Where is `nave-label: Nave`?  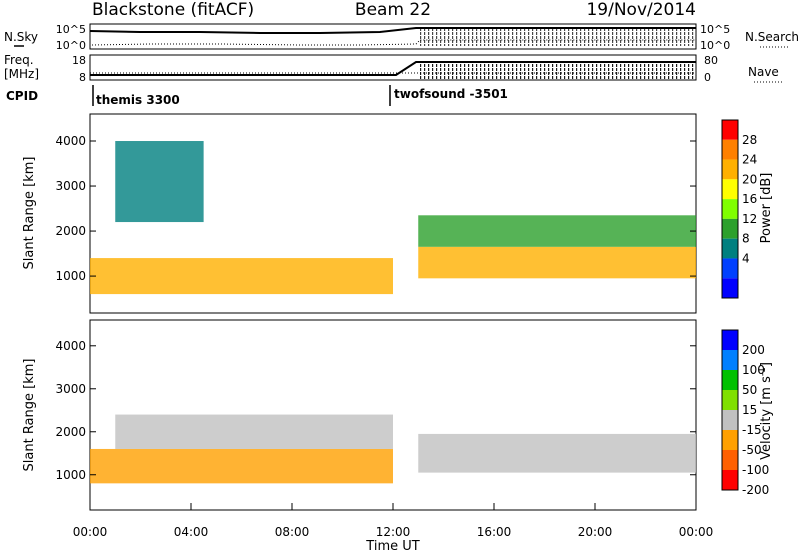 nave-label: Nave is located at coordinates (763, 72).